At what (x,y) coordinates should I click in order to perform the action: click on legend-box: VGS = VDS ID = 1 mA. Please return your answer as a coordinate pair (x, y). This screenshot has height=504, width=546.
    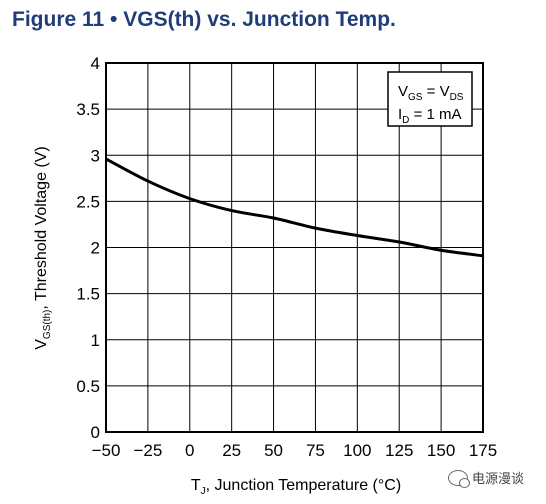
    Looking at the image, I should click on (430, 99).